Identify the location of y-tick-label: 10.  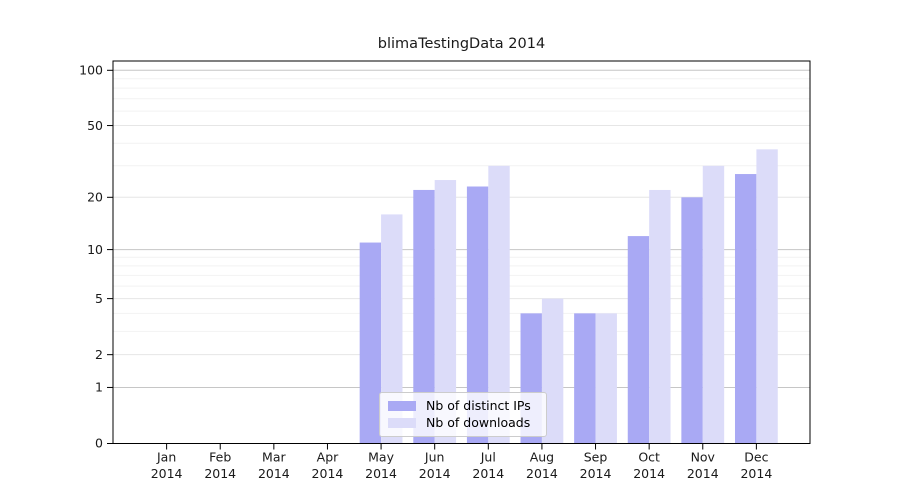
(95, 249).